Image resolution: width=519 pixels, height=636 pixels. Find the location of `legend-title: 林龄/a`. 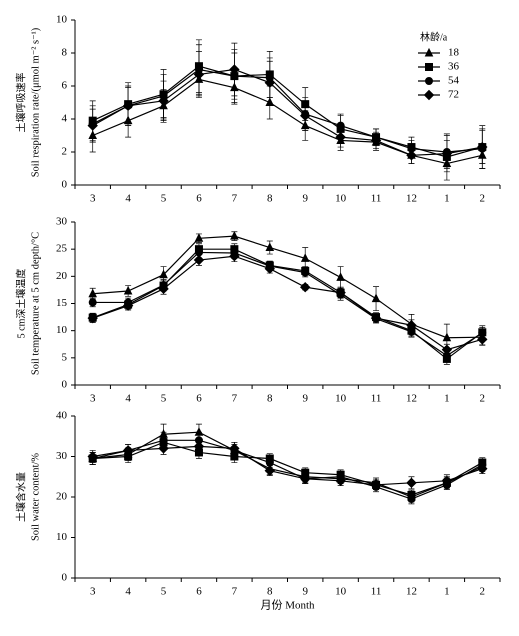

legend-title: 林龄/a is located at coordinates (434, 36).